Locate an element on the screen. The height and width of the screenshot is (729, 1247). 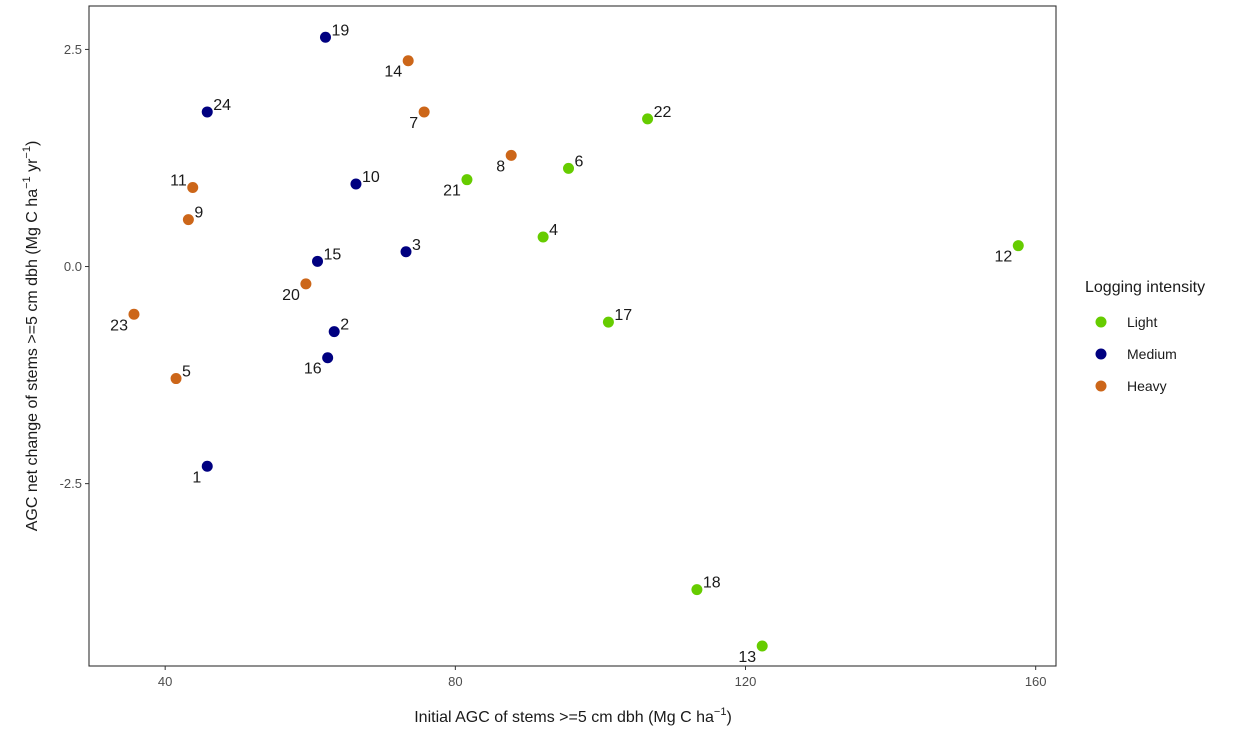
point-label-21: 21 is located at coordinates (452, 191).